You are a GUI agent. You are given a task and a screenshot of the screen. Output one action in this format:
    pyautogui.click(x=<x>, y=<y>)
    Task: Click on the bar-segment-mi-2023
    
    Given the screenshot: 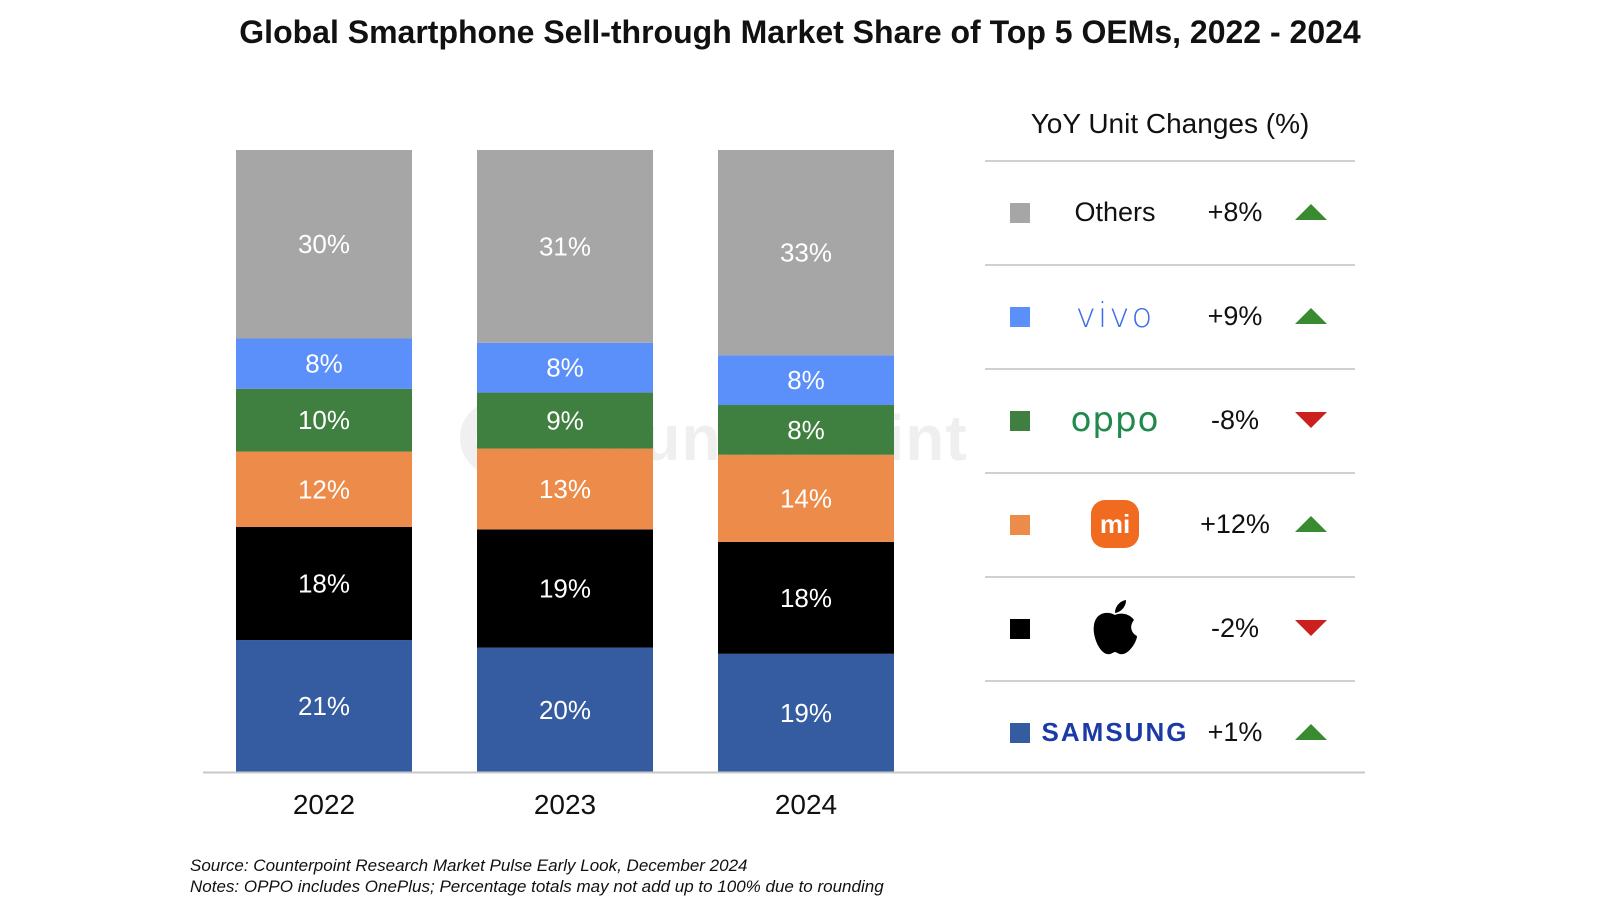 What is the action you would take?
    pyautogui.click(x=565, y=489)
    